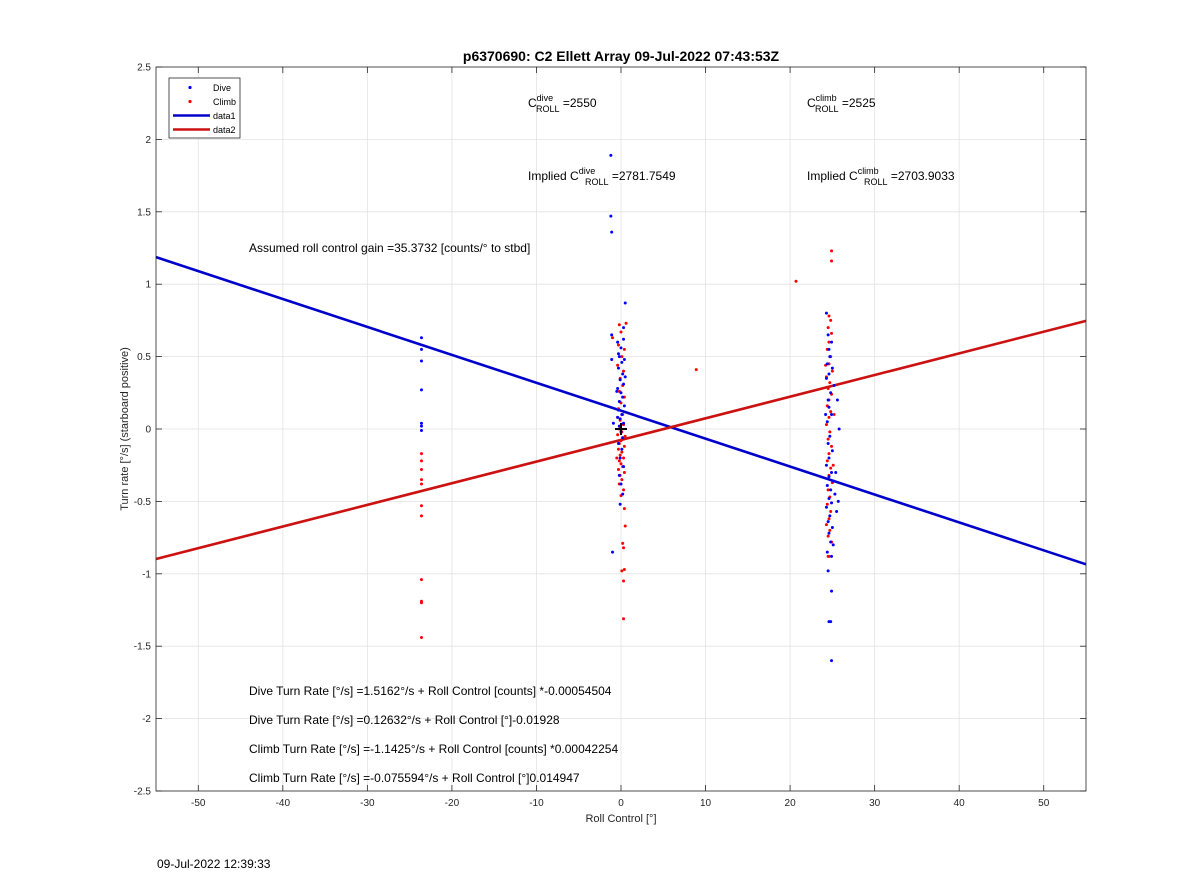 The width and height of the screenshot is (1200, 889). I want to click on legend-dive-marker, so click(190, 87).